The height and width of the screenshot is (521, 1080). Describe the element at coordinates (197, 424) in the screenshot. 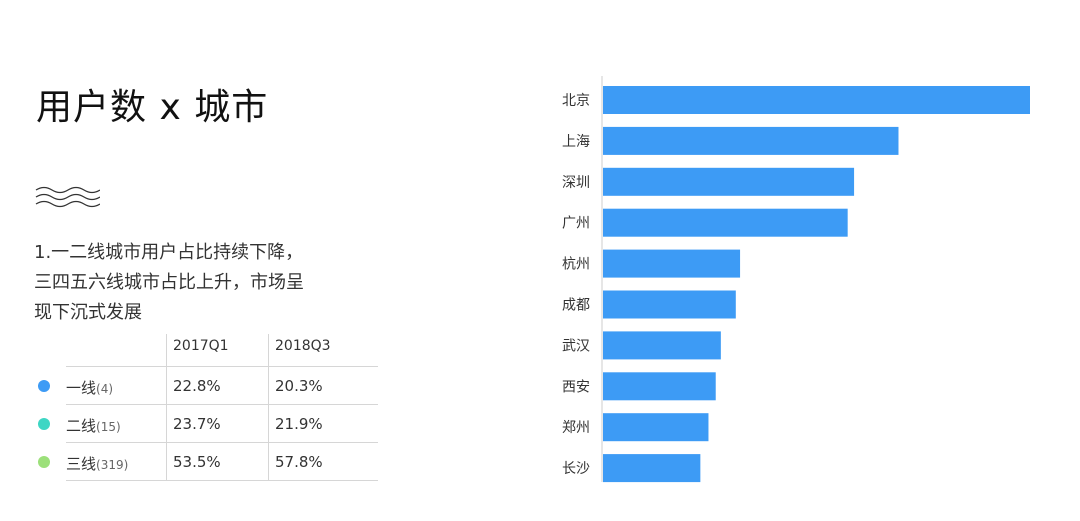

I see `tier-value-2017q1: 23.7%` at that location.